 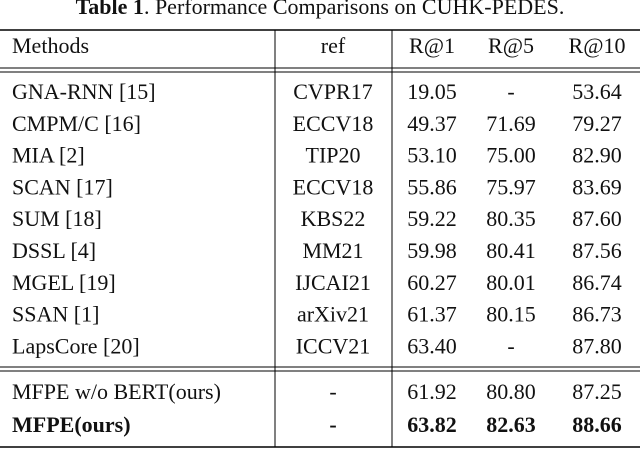 What do you see at coordinates (48, 155) in the screenshot?
I see `table-cell: MIA [2]` at bounding box center [48, 155].